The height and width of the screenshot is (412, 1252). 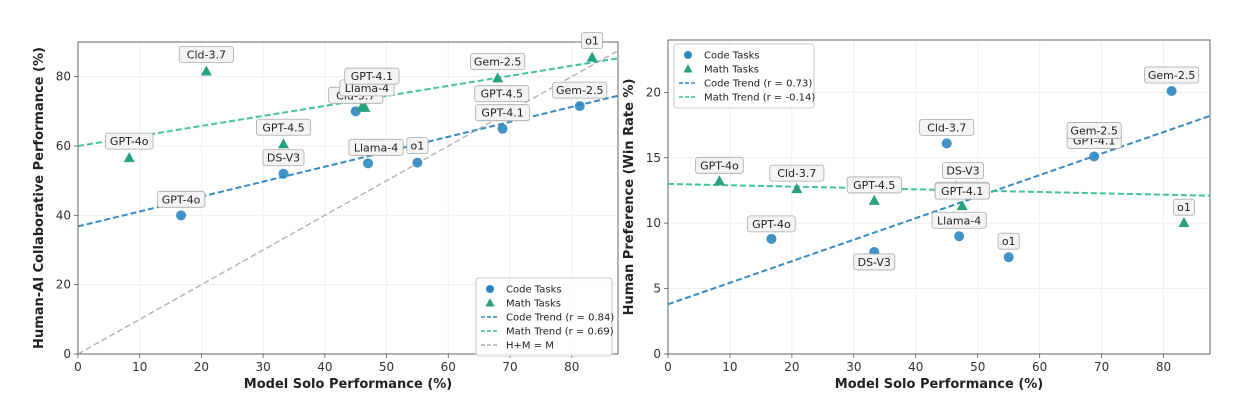 I want to click on legend-label: Code Trend (r = 0.84), so click(x=560, y=318).